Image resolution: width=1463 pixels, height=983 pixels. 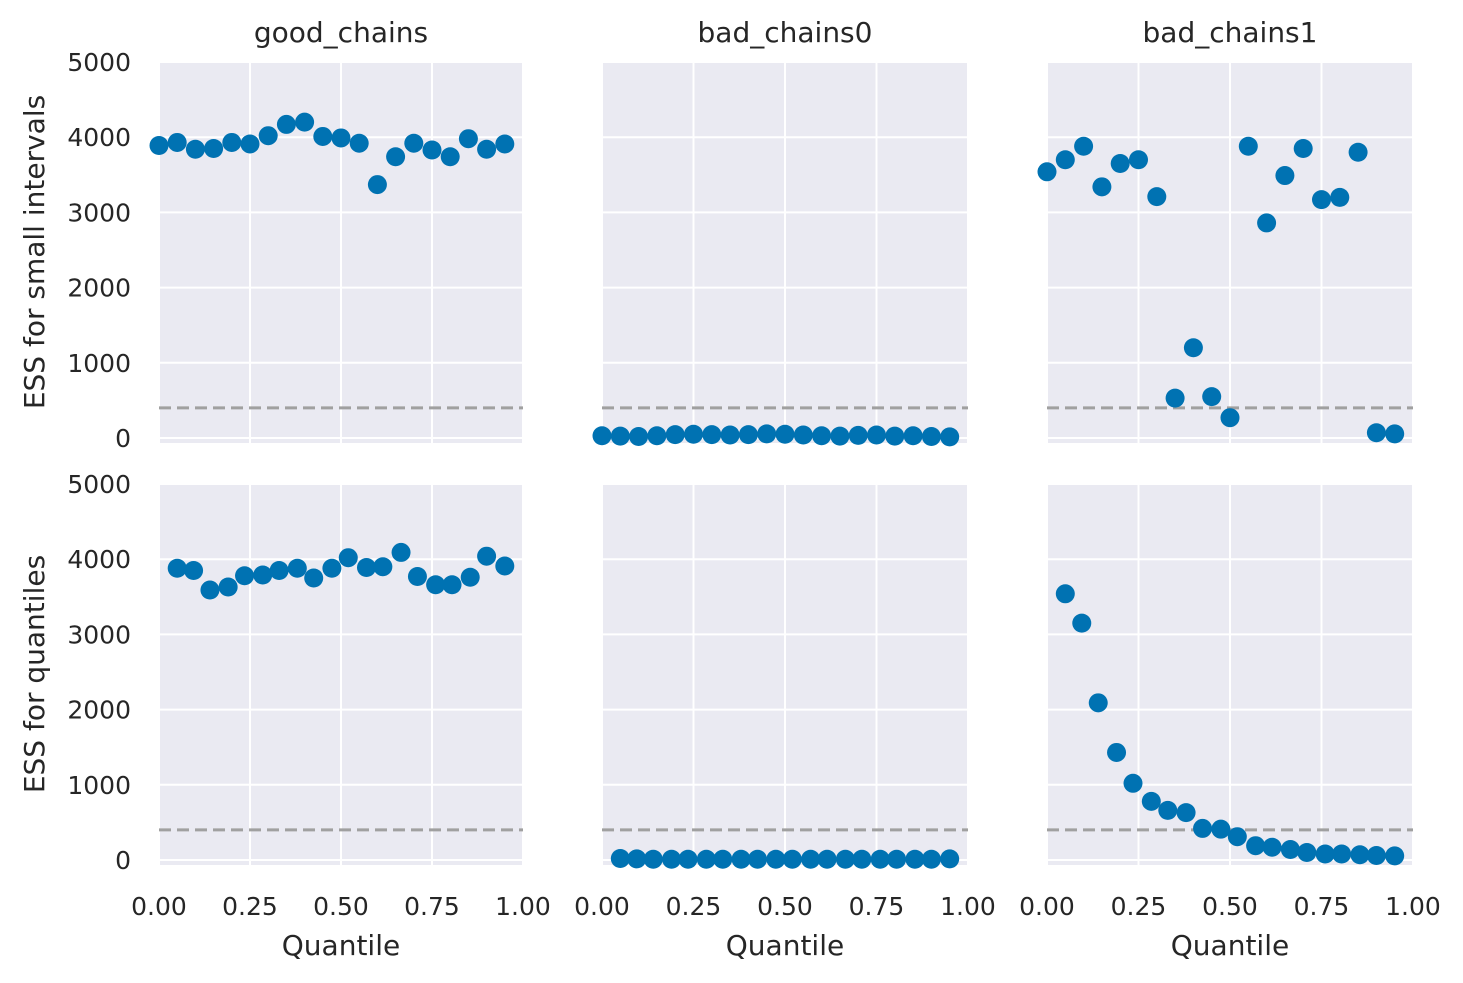 I want to click on y-tick-label: 1000, so click(x=99, y=363).